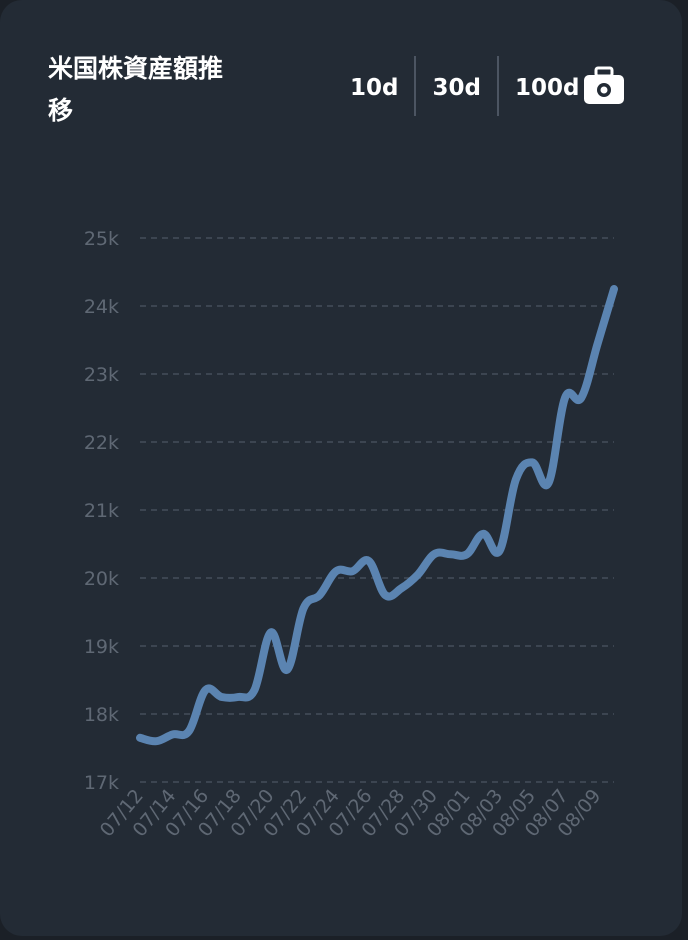  What do you see at coordinates (604, 86) in the screenshot?
I see `camera-icon` at bounding box center [604, 86].